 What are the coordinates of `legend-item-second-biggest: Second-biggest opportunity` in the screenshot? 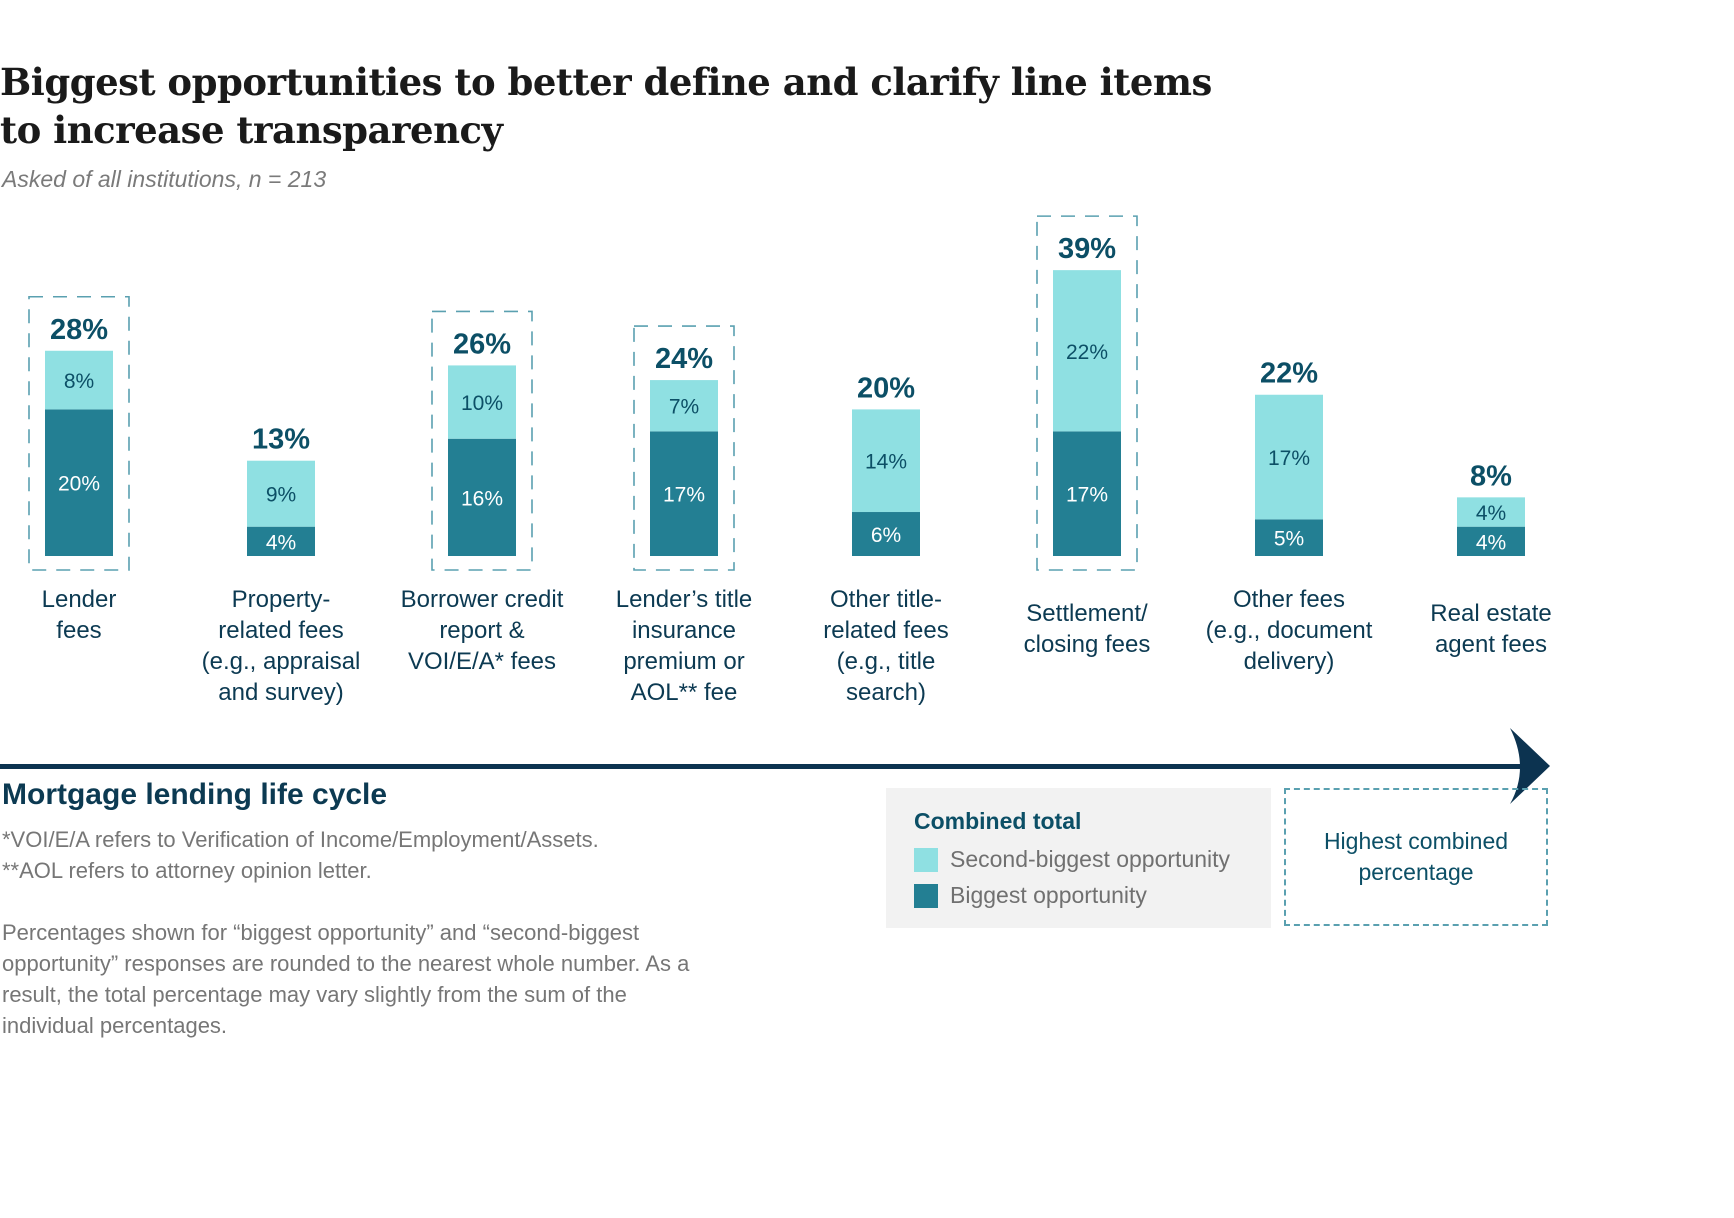 It's located at (1072, 859).